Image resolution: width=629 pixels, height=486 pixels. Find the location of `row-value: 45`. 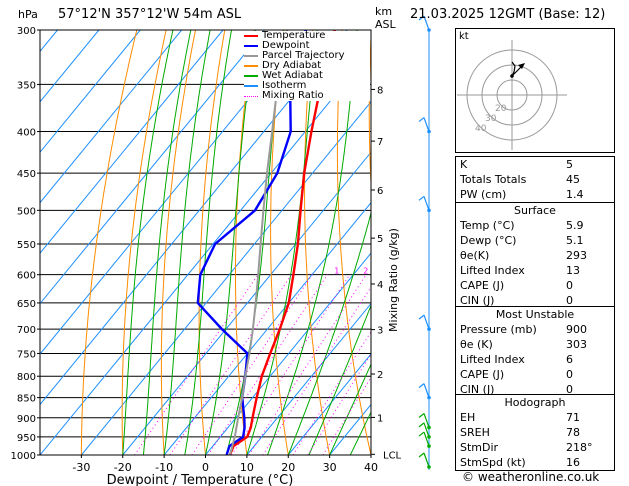

row-value: 45 is located at coordinates (573, 179).